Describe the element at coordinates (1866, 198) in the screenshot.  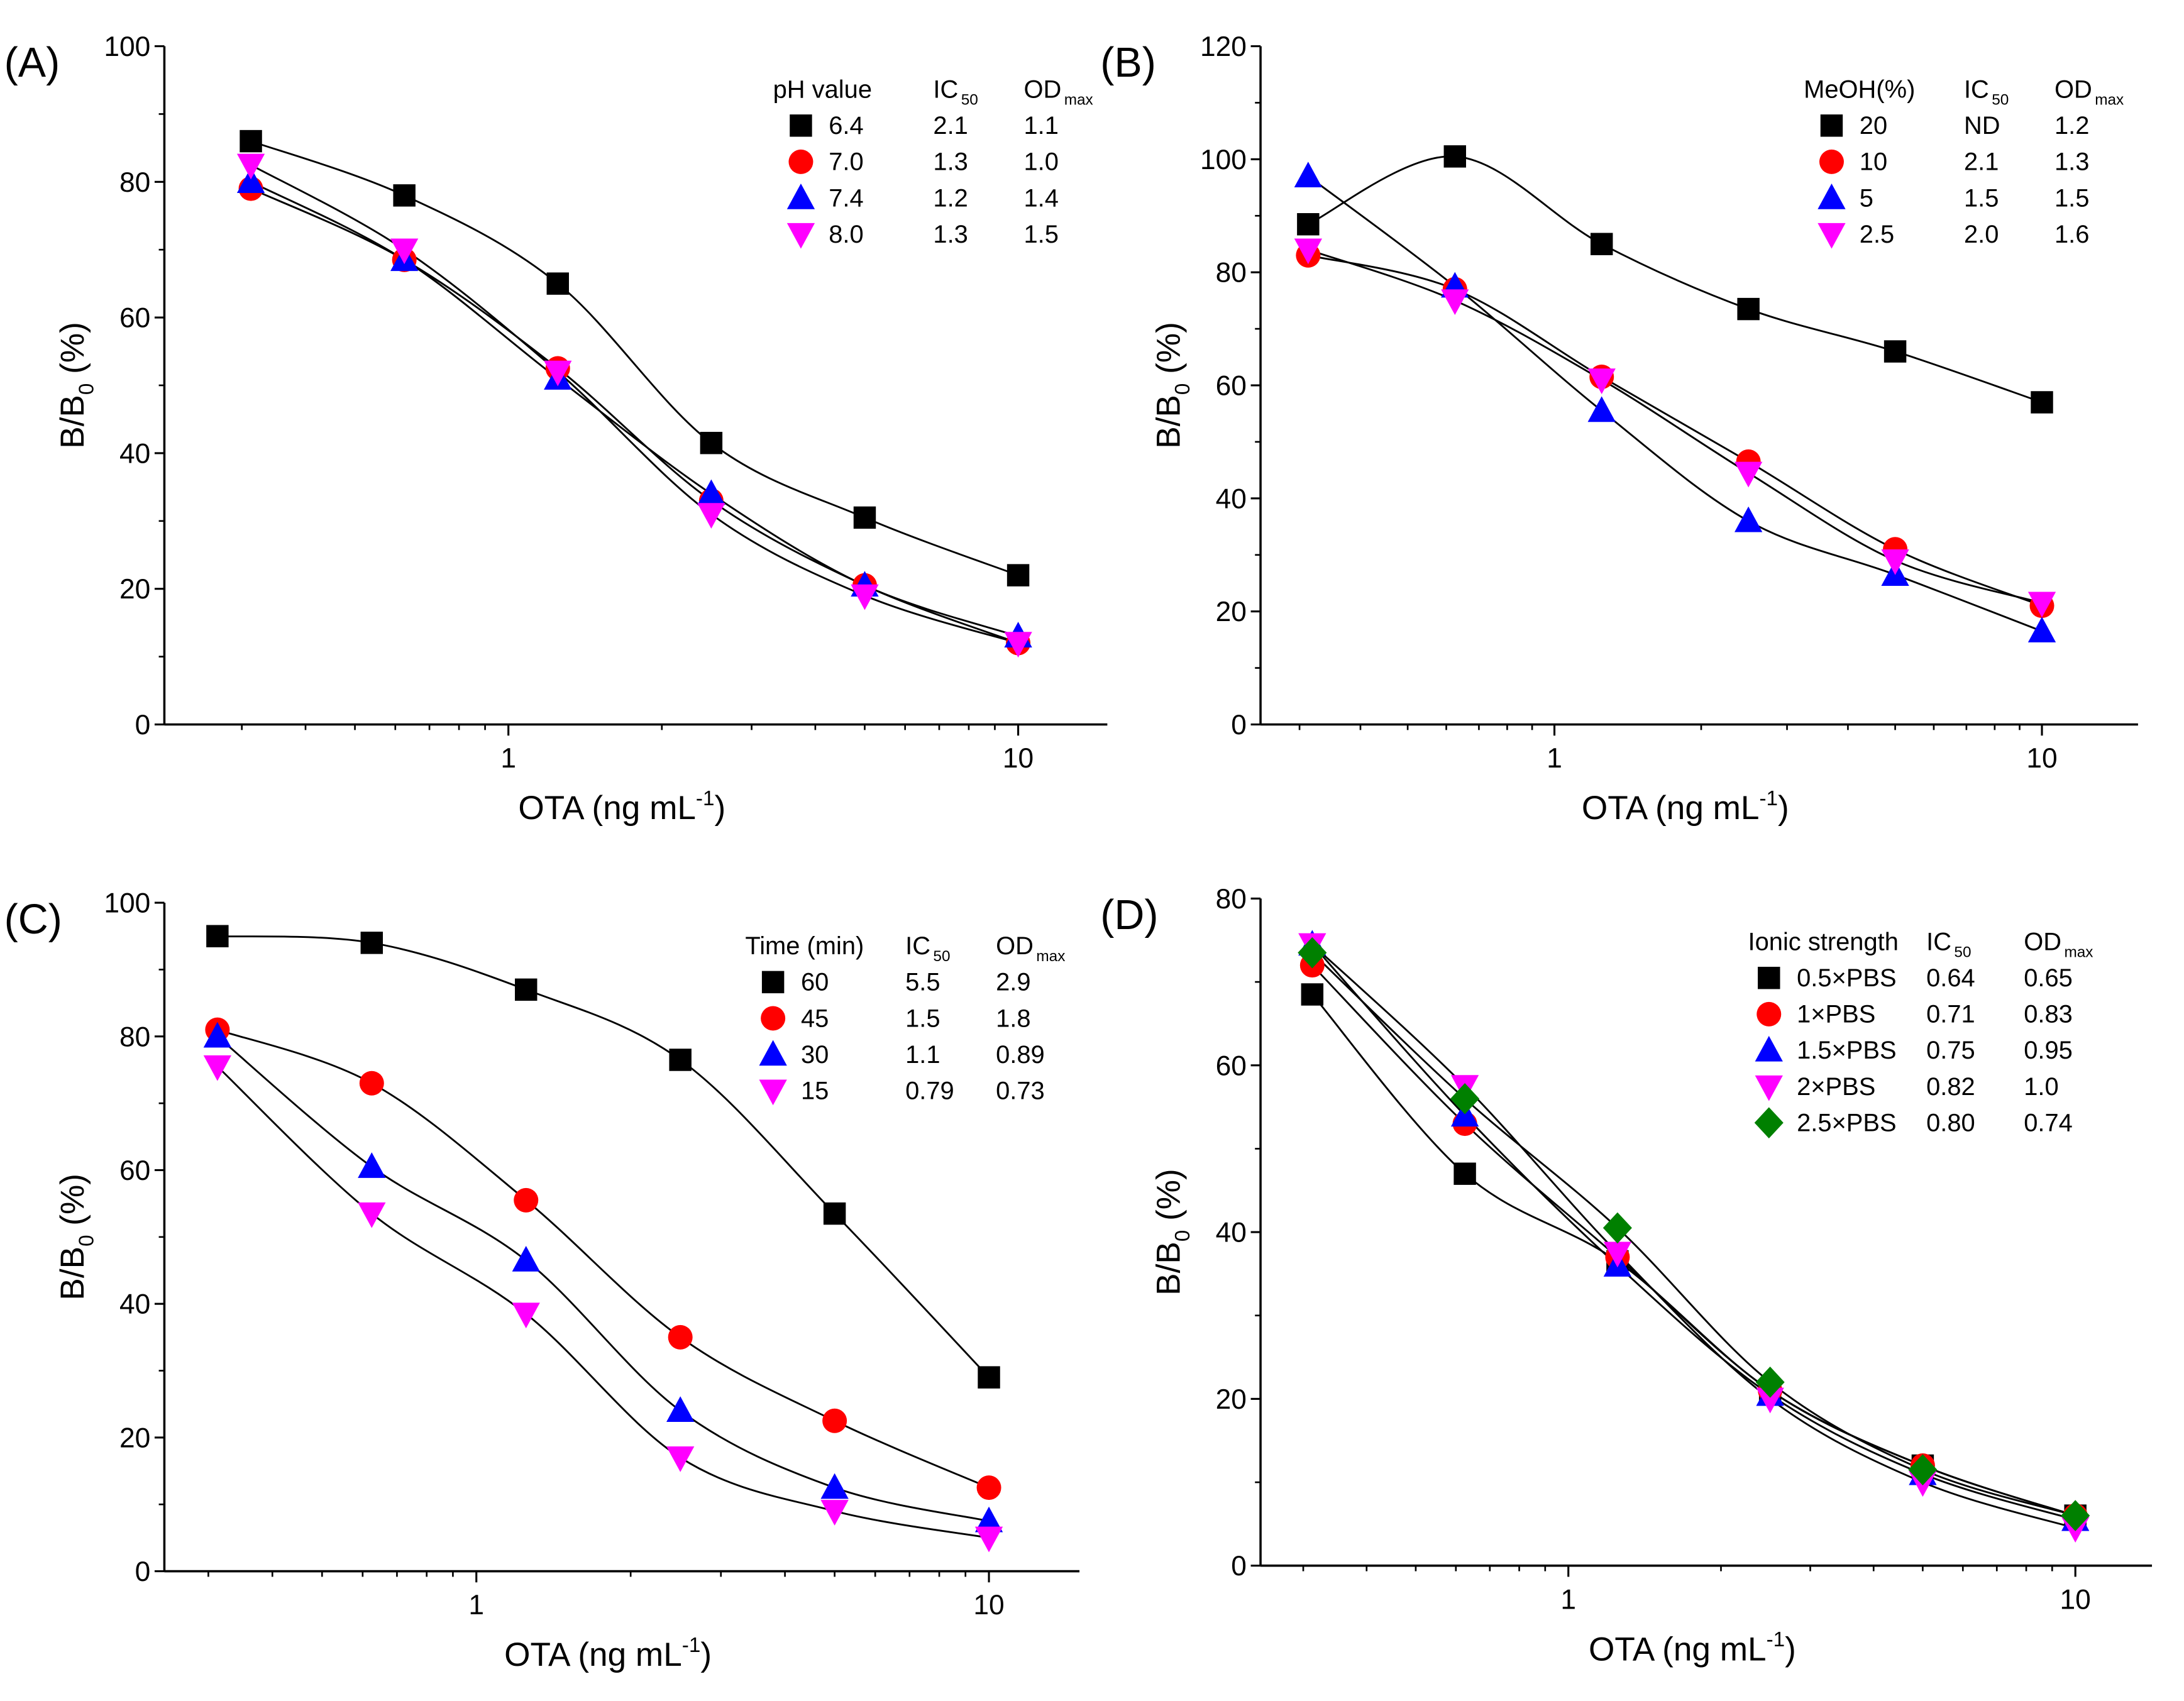
I see `legend-series-name: 5` at that location.